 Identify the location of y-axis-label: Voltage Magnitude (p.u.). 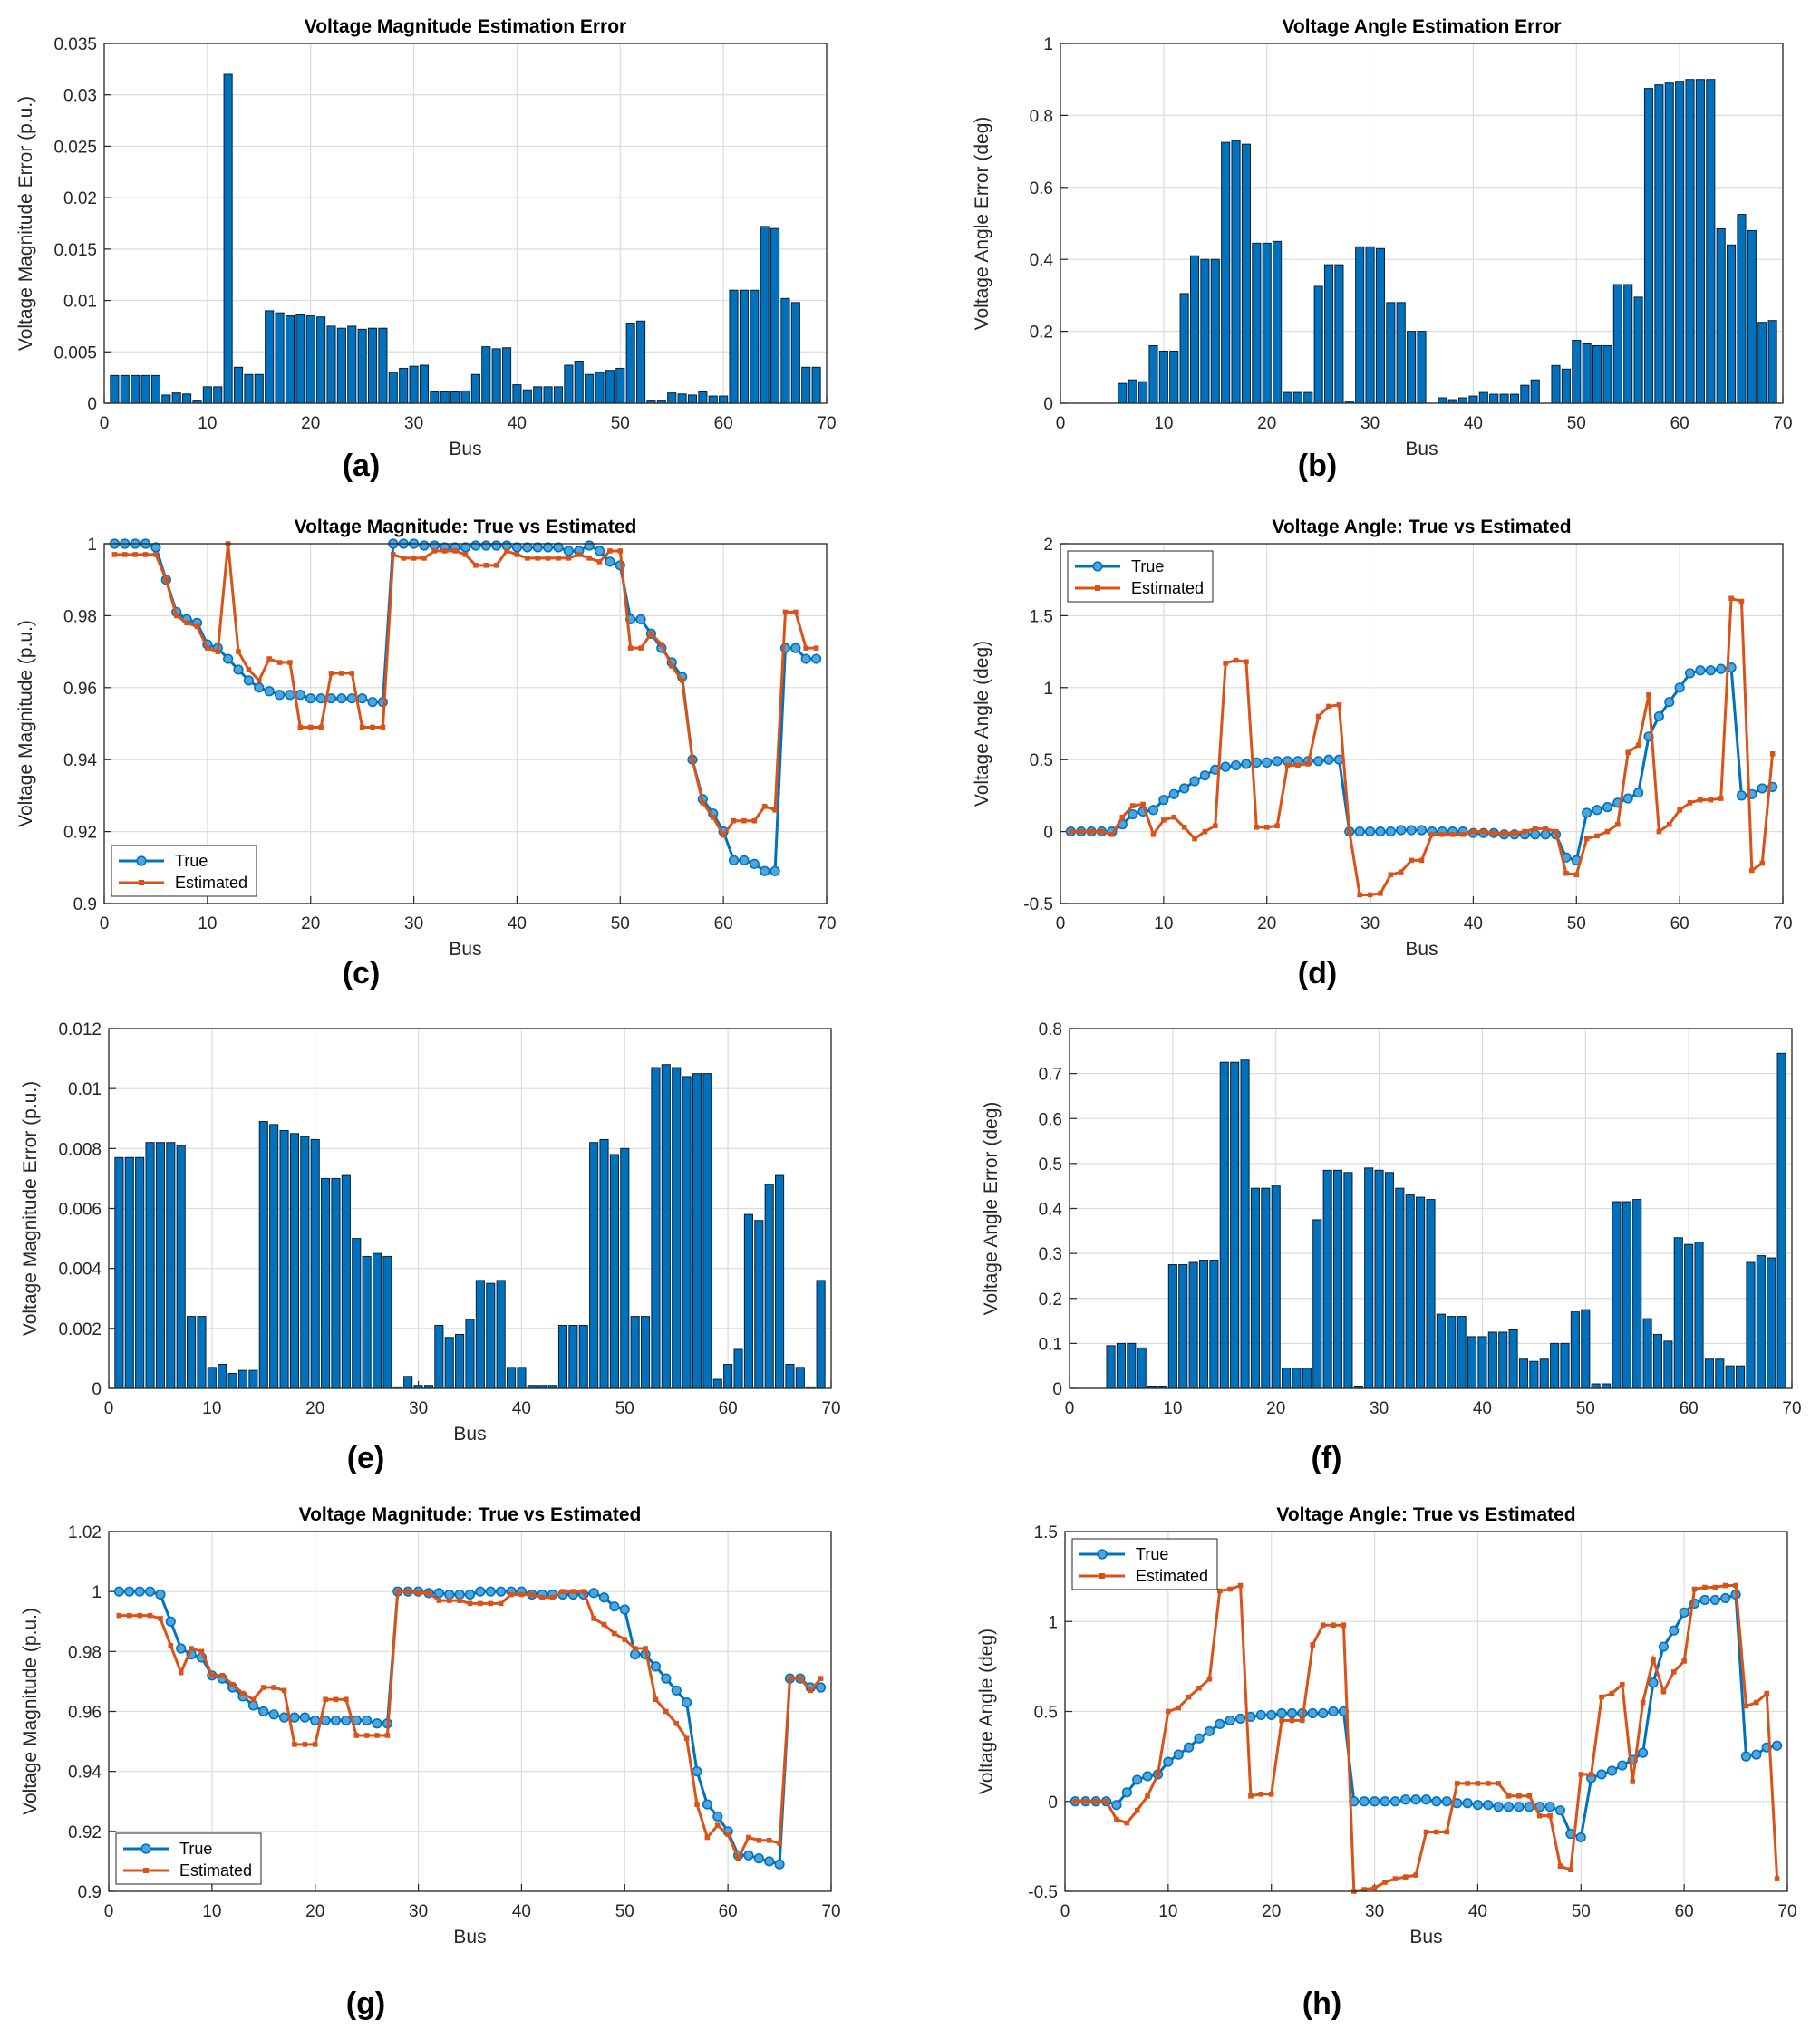
(31, 1711).